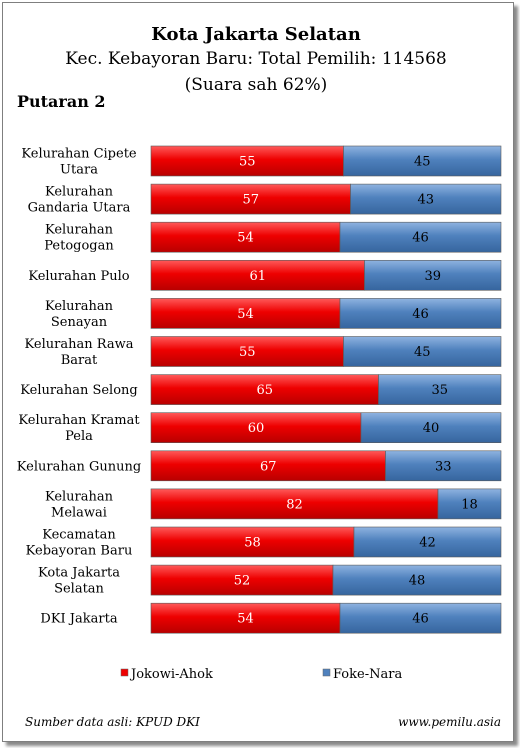  I want to click on category-label: Petogogan, so click(79, 246).